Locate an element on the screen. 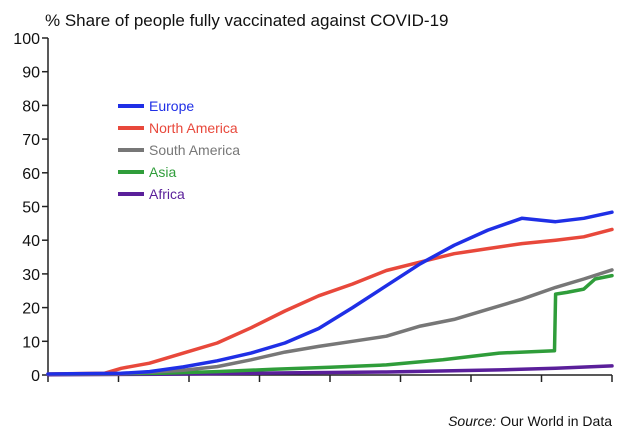  legend-label-africa: Africa is located at coordinates (167, 194).